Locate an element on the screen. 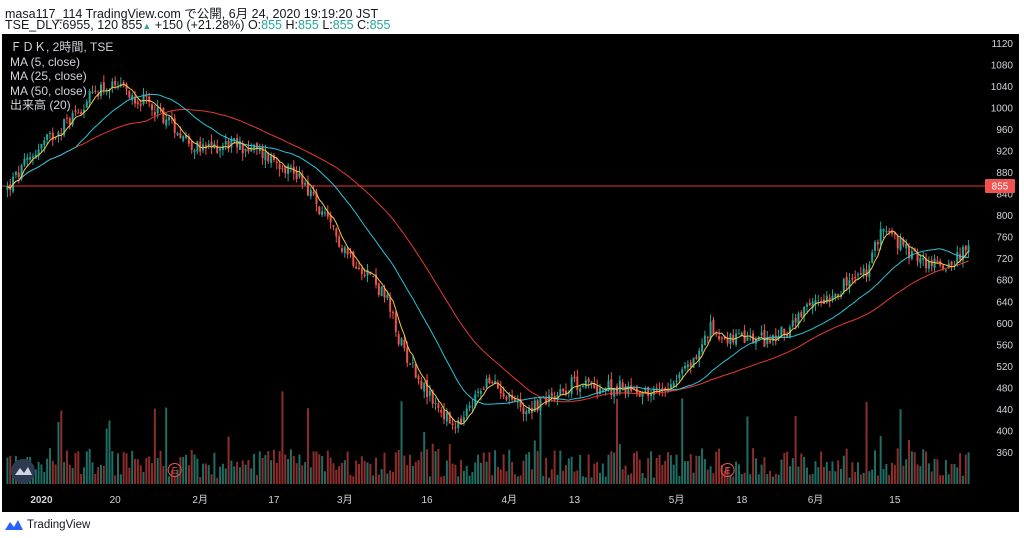 The width and height of the screenshot is (1024, 538). legend-ma25: MA (25, close) is located at coordinates (48, 76).